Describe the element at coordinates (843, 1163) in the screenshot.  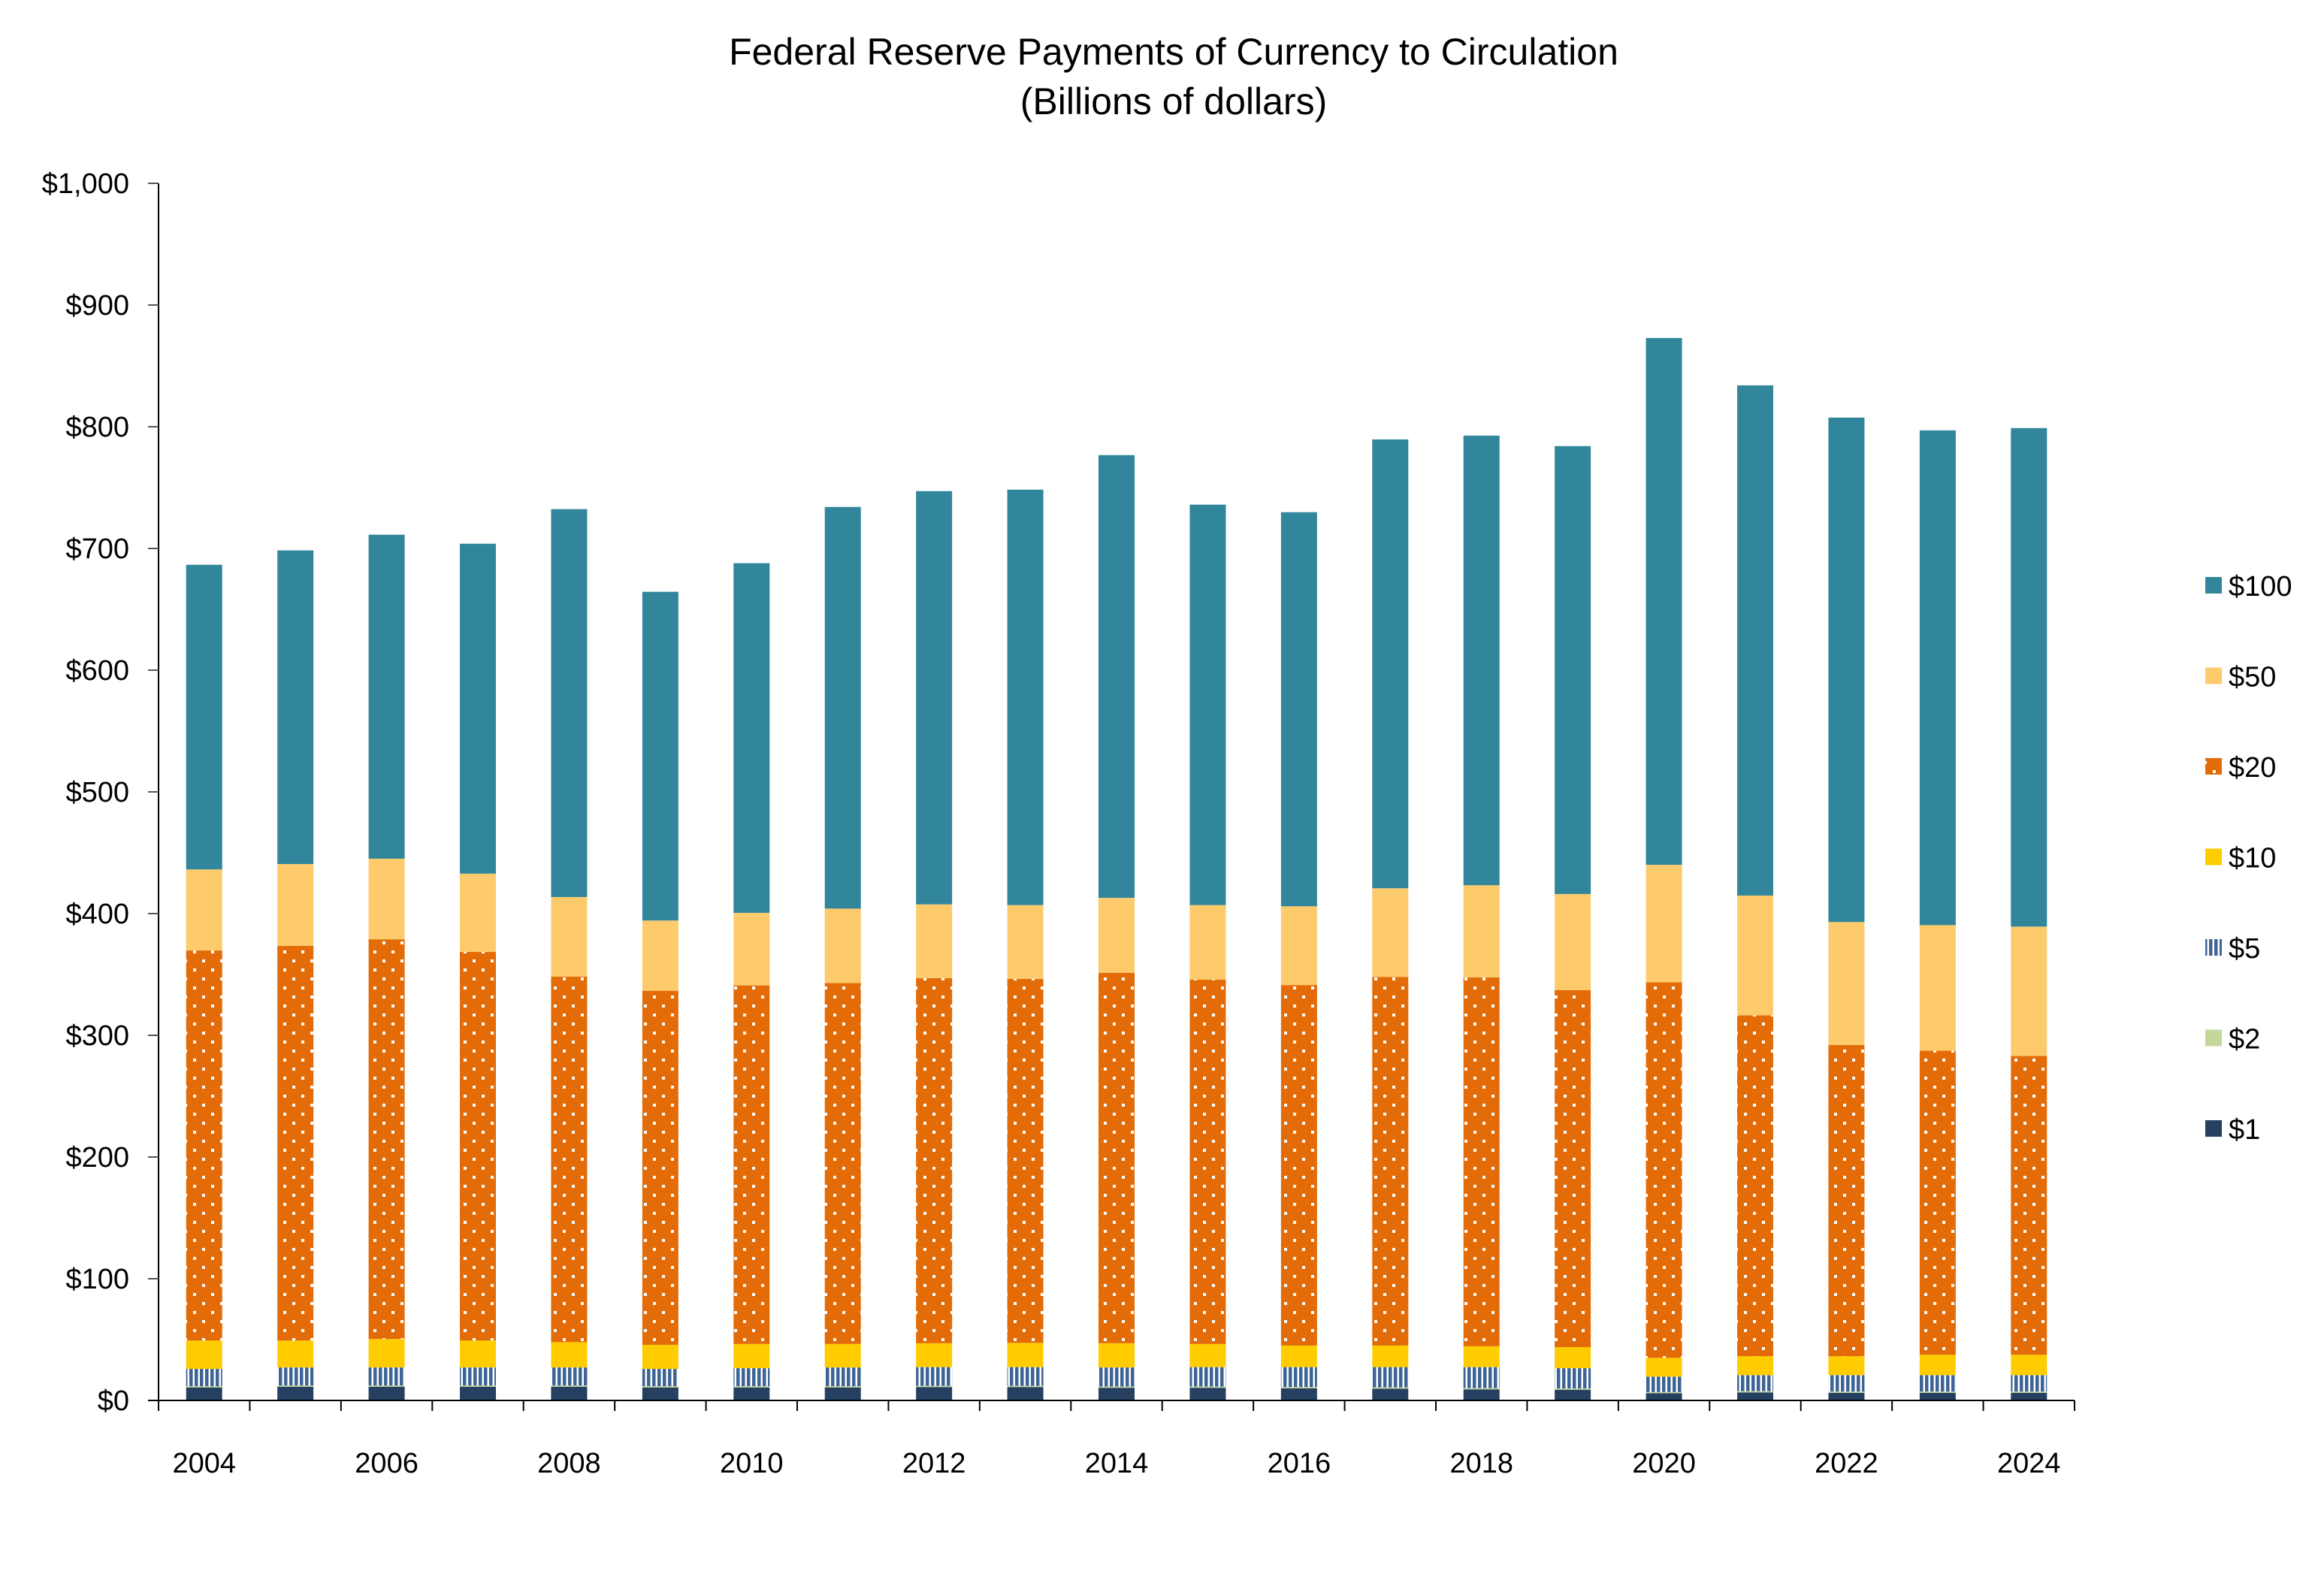
I see `bar-segment-usd20-2011` at that location.